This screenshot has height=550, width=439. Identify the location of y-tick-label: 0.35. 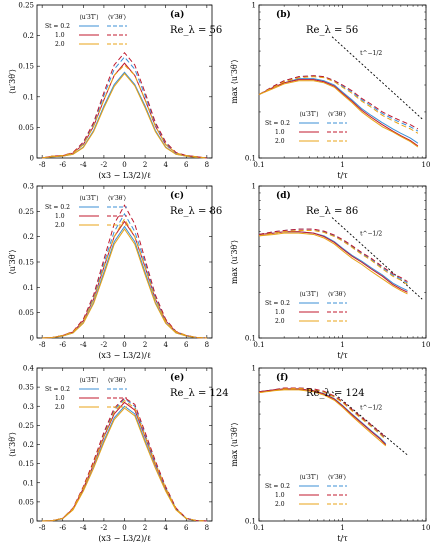
(26, 388).